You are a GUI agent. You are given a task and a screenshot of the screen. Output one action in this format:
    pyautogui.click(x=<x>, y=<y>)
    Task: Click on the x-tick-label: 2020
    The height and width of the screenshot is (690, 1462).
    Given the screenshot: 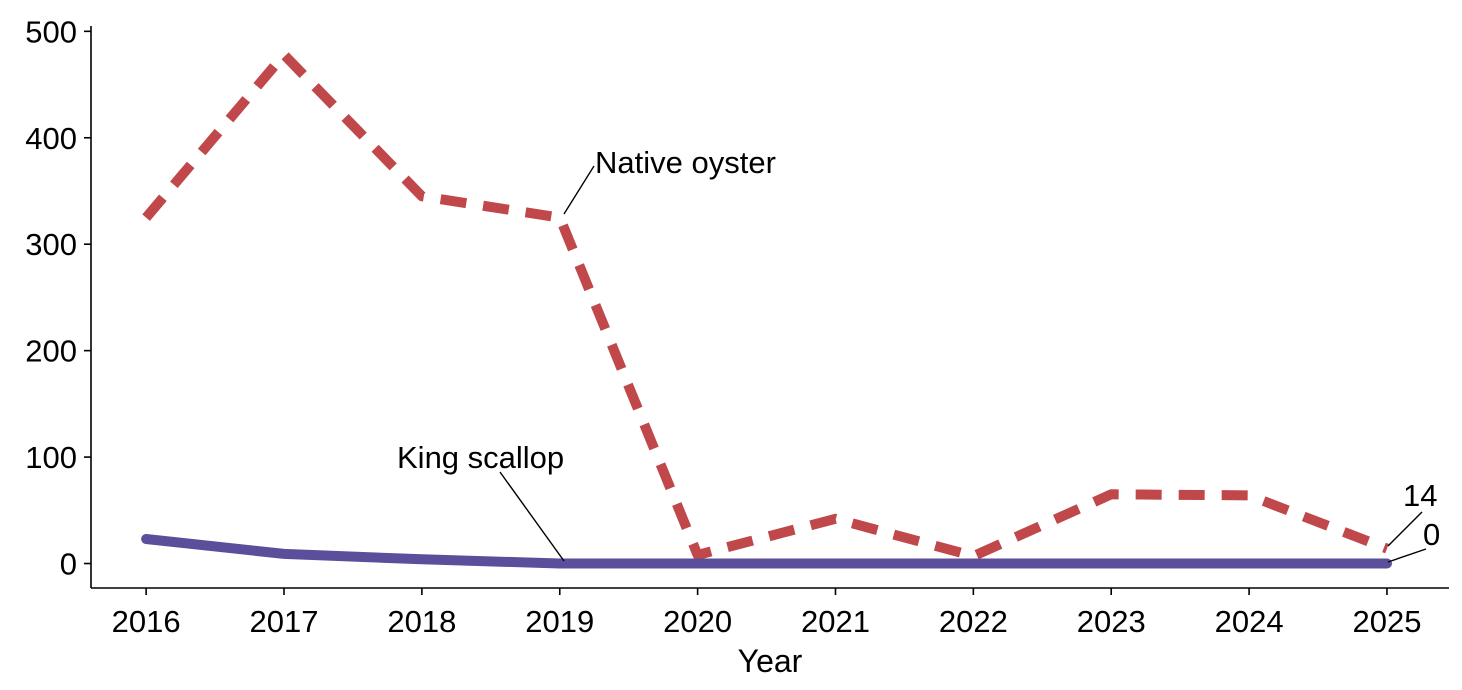 What is the action you would take?
    pyautogui.click(x=697, y=621)
    